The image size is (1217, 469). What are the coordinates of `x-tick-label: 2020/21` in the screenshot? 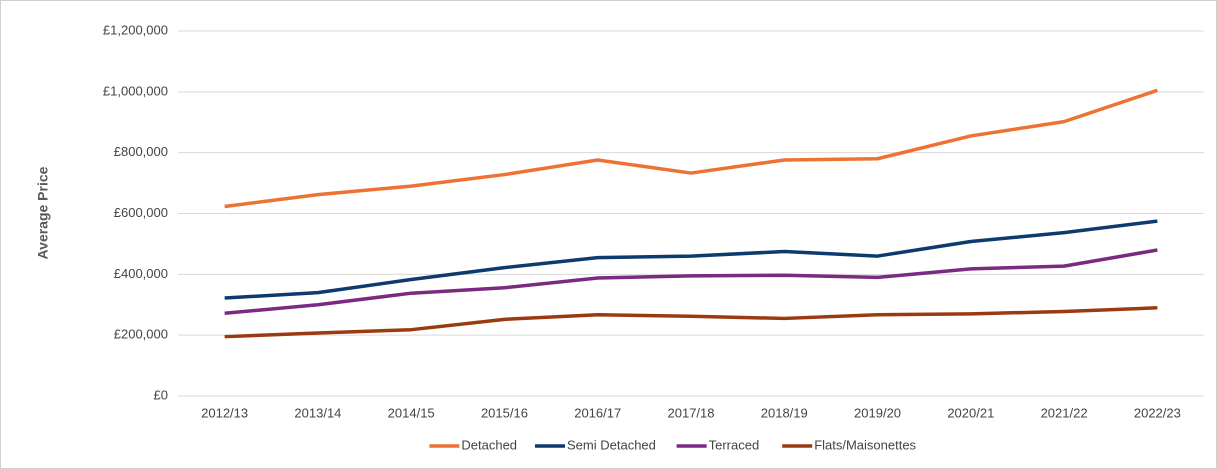 It's located at (970, 412).